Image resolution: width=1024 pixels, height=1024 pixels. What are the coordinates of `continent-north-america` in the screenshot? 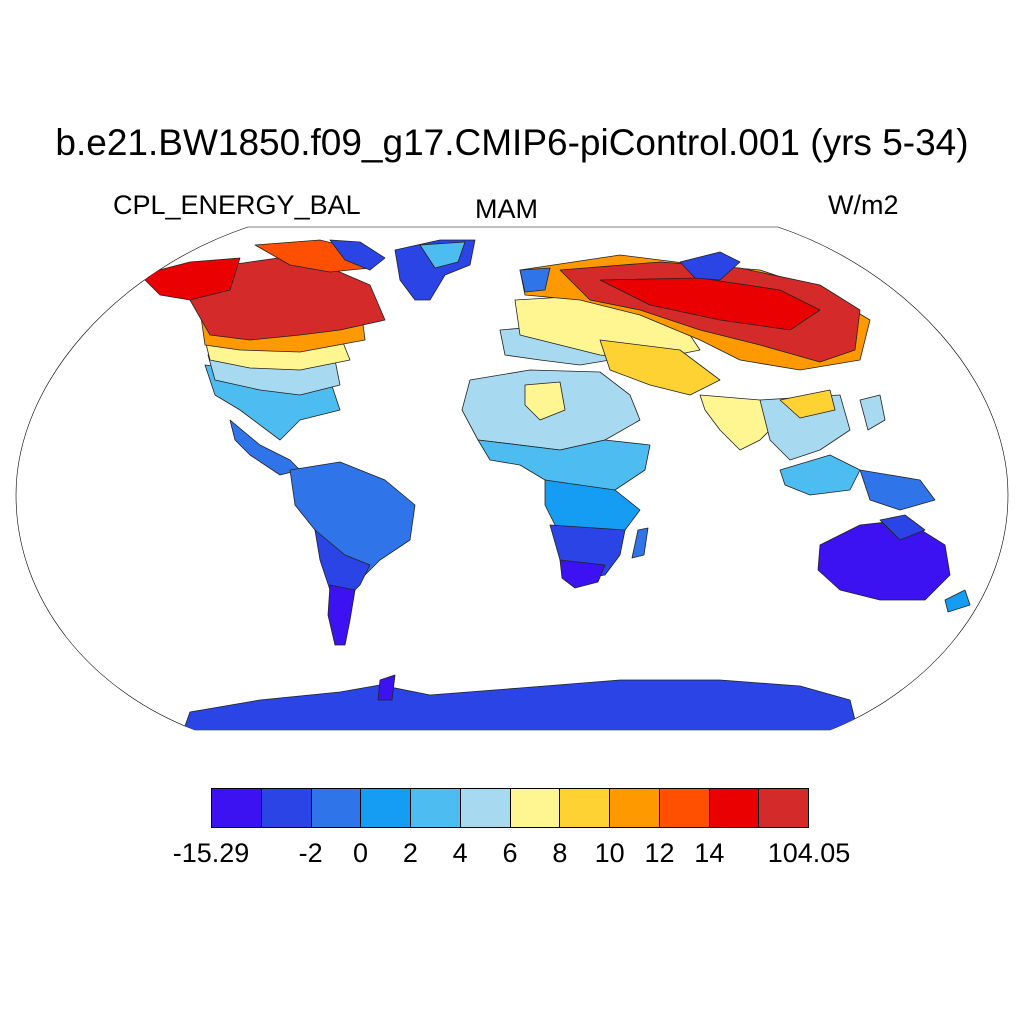 It's located at (262, 357).